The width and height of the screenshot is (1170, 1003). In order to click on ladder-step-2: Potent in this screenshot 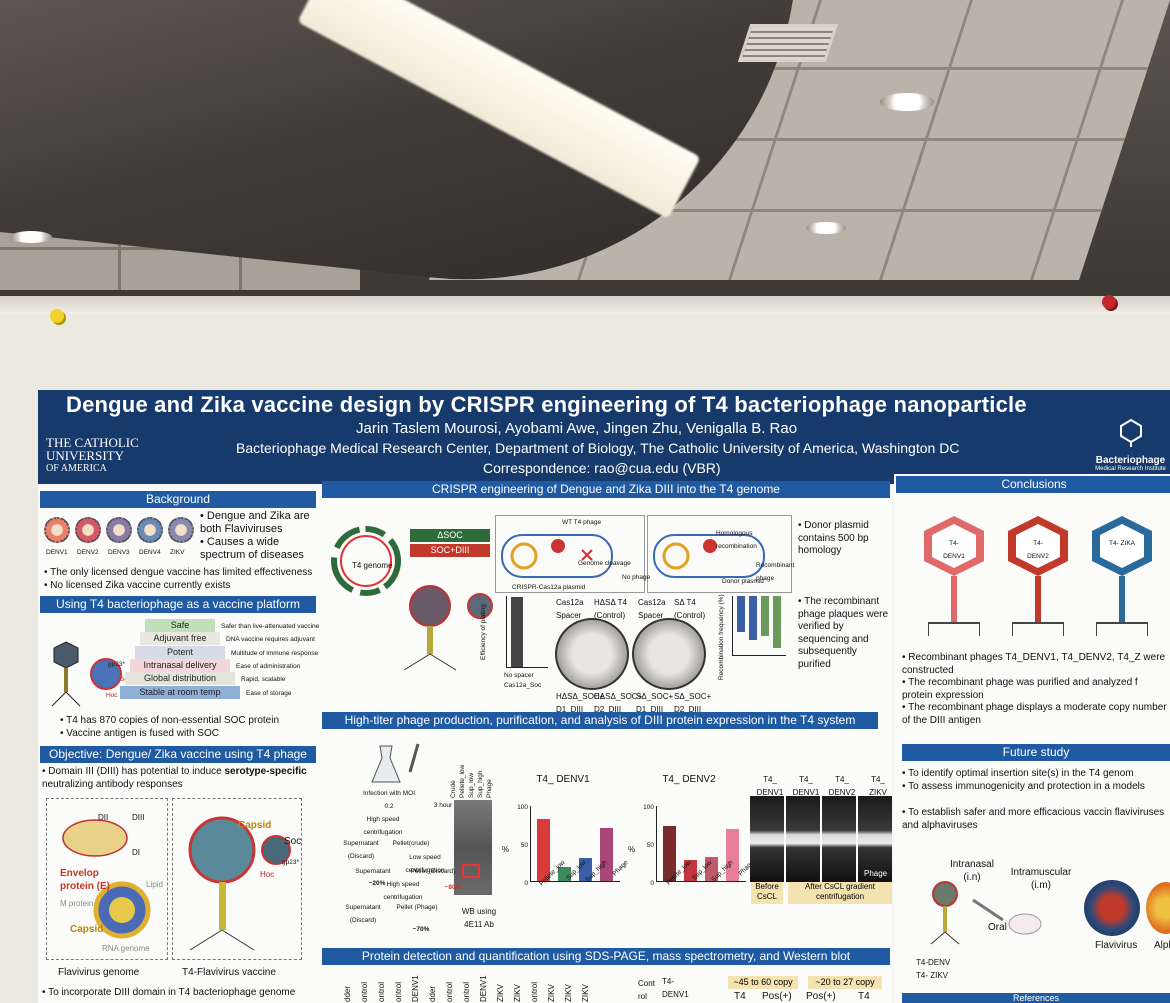, I will do `click(180, 652)`.